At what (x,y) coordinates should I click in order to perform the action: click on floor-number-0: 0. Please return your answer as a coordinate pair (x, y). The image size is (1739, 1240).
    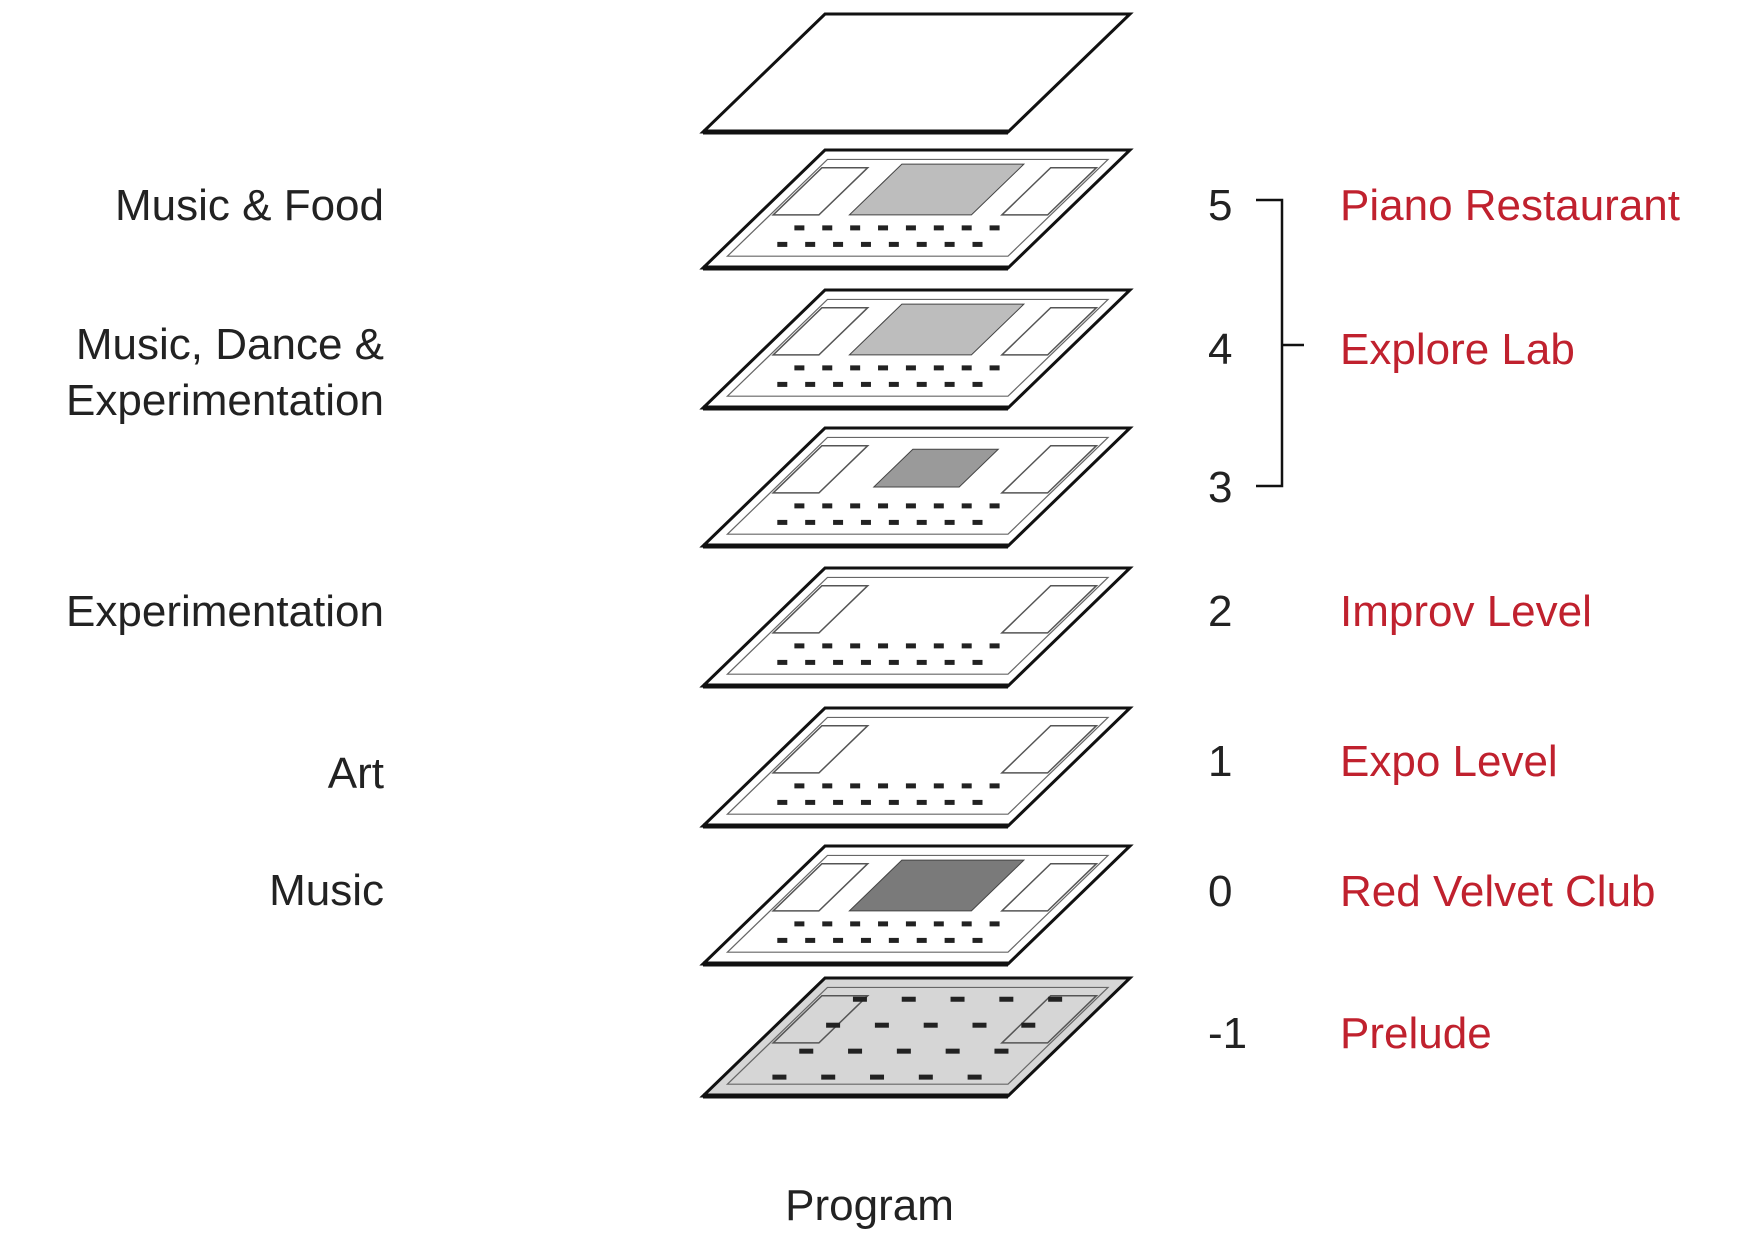
    Looking at the image, I should click on (1220, 891).